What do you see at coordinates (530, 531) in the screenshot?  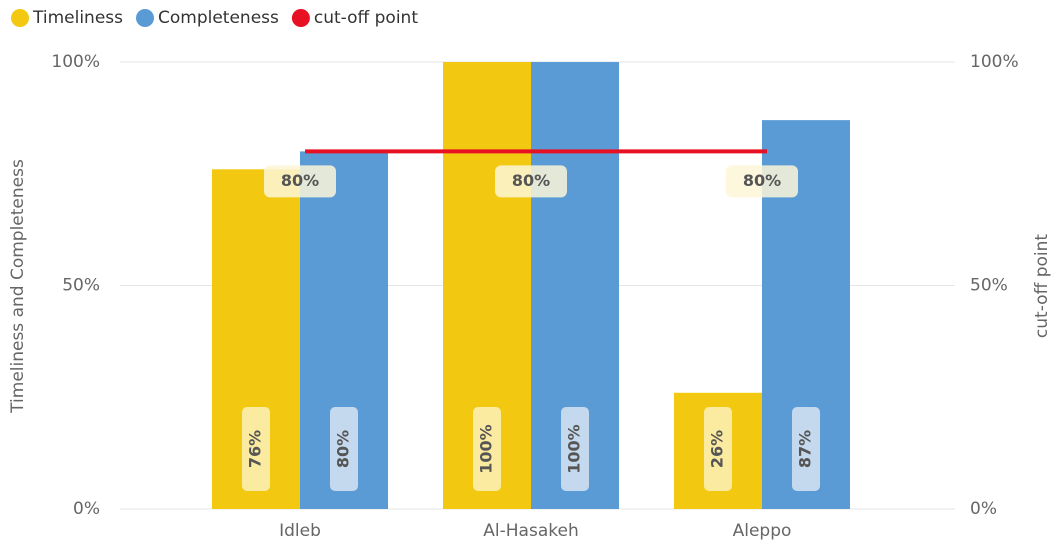 I see `x-tick-label: Al-Hasakeh` at bounding box center [530, 531].